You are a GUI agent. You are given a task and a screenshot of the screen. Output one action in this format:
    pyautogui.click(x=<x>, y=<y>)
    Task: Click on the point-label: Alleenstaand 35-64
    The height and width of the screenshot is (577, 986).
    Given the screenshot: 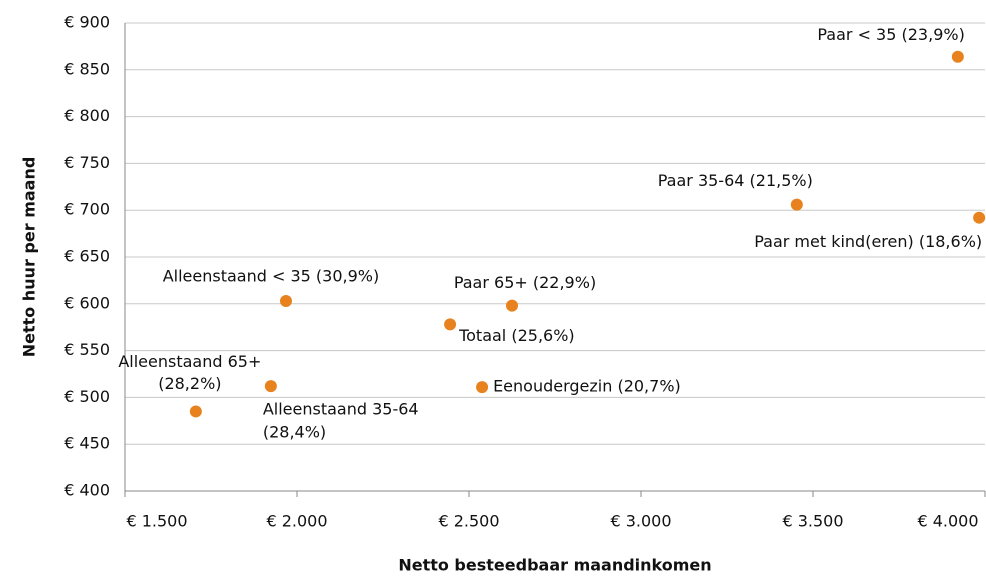 What is the action you would take?
    pyautogui.click(x=341, y=409)
    